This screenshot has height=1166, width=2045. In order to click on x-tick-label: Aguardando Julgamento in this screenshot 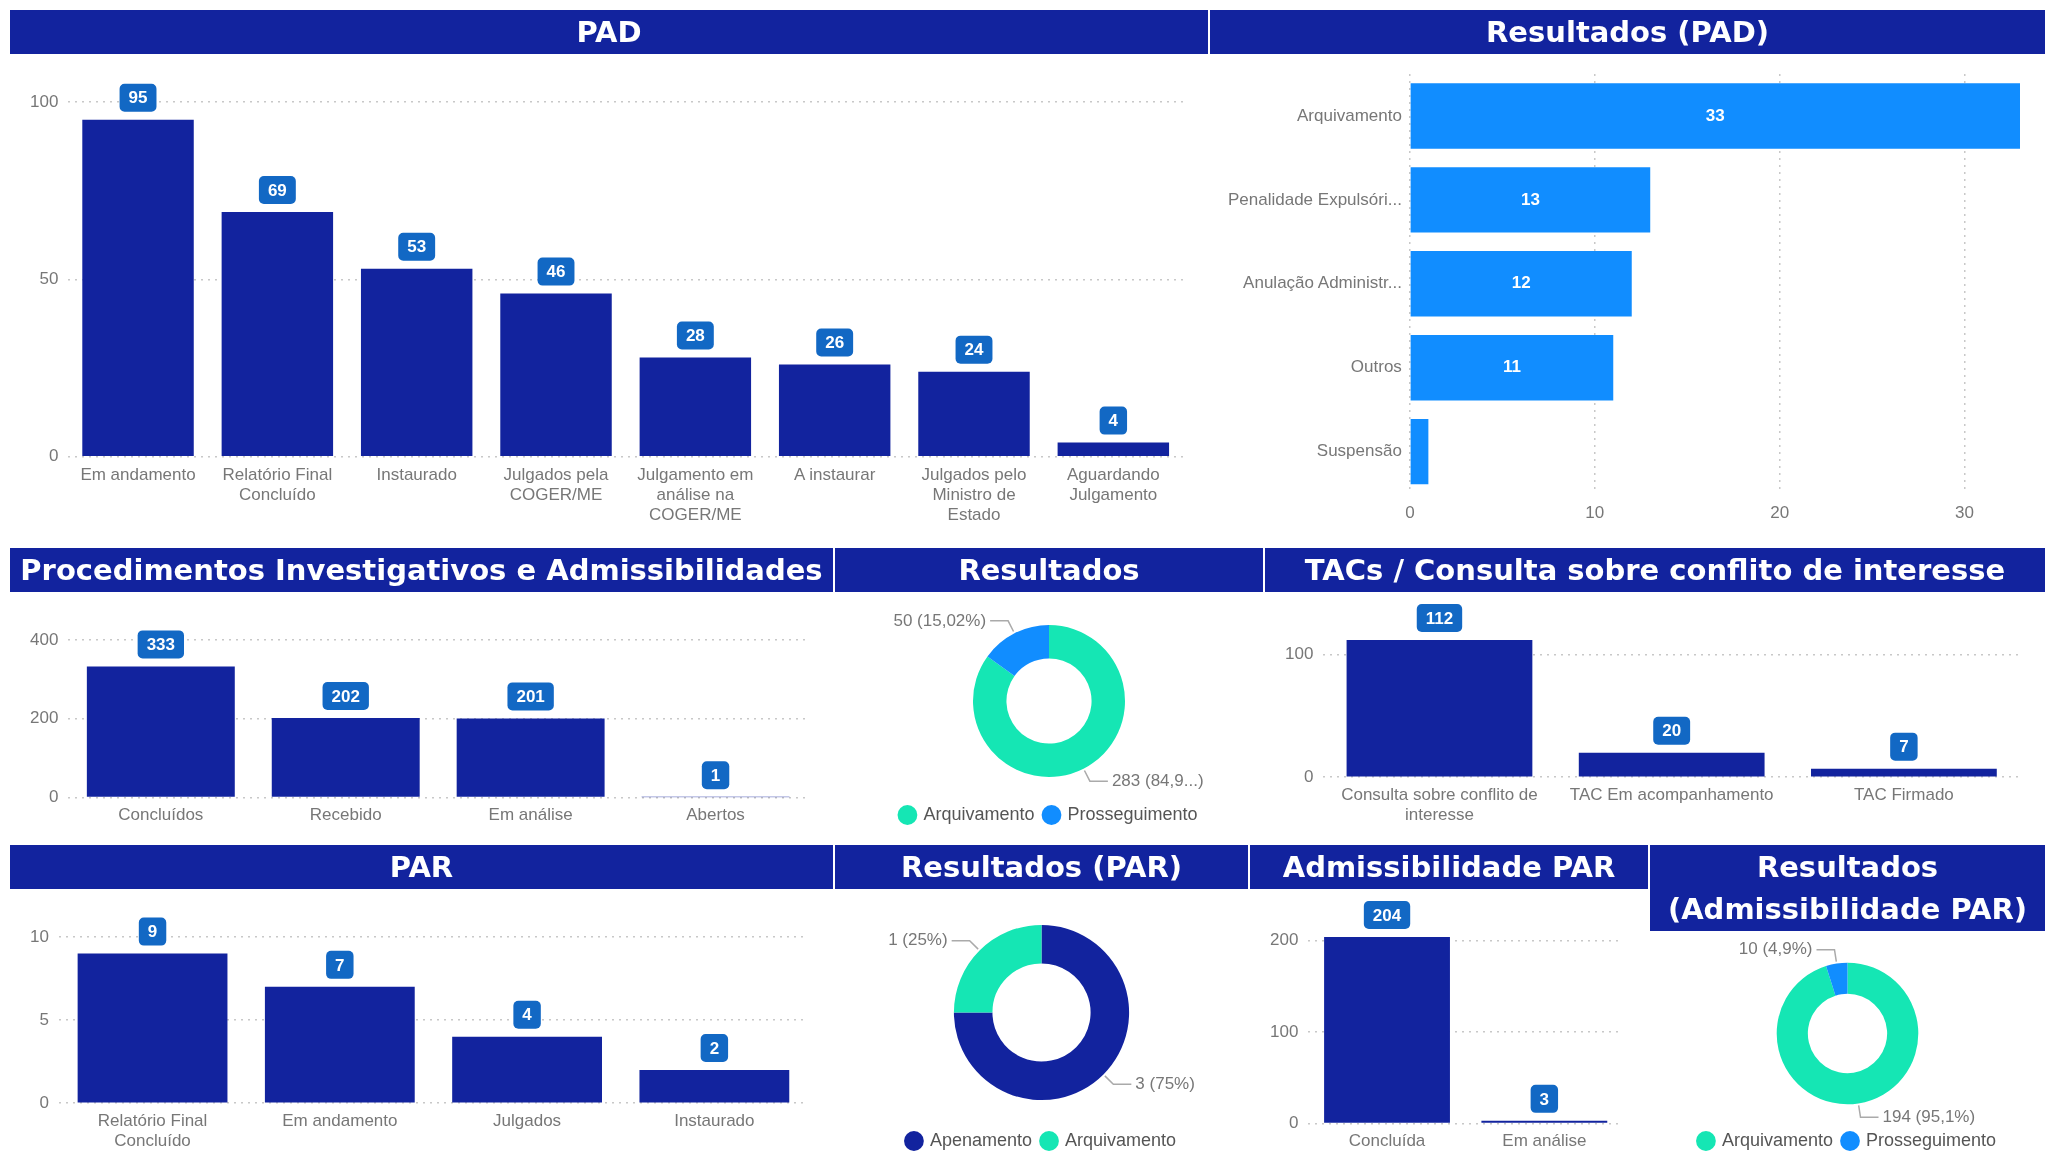, I will do `click(1113, 484)`.